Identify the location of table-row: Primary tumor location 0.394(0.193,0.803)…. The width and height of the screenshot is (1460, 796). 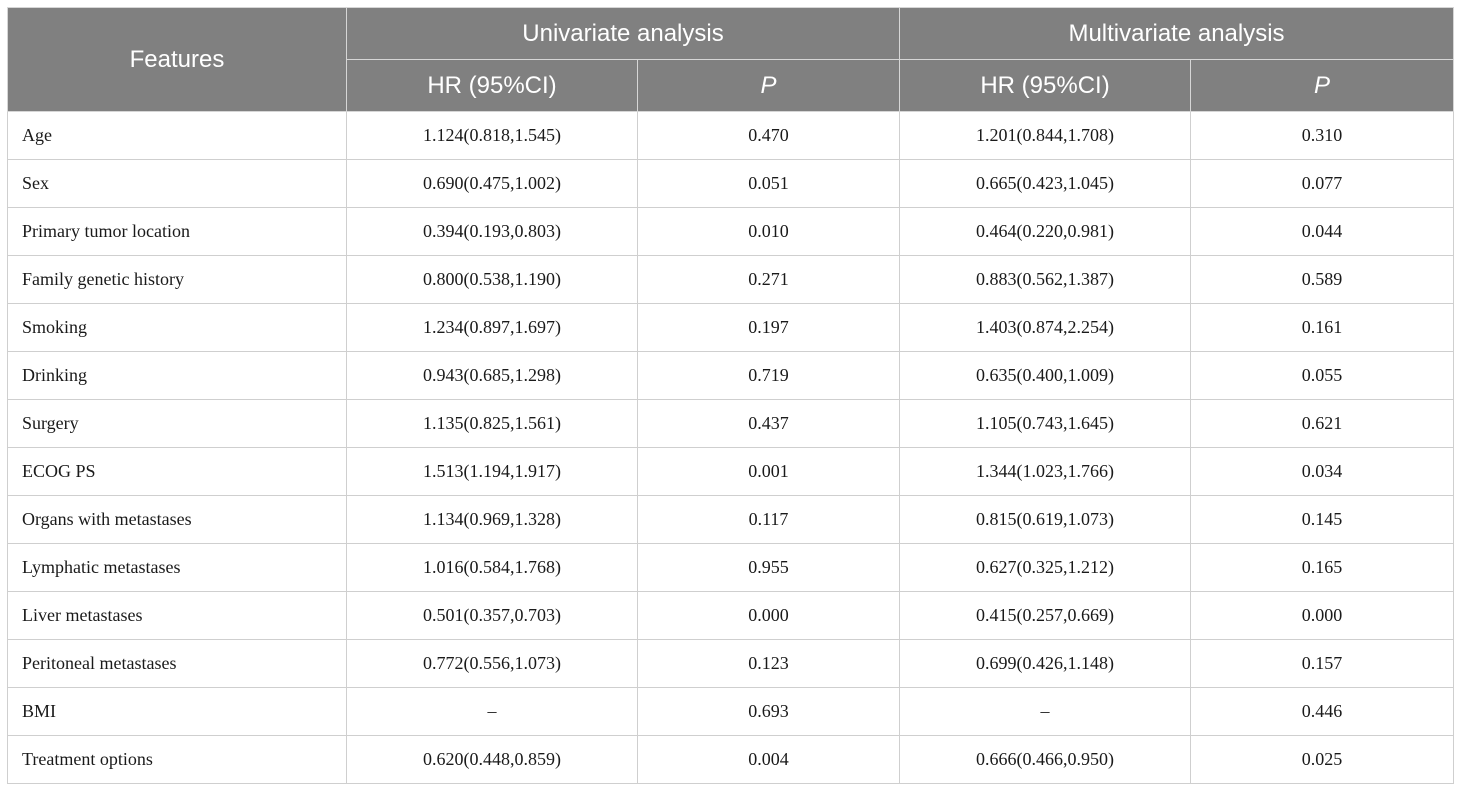
(731, 231).